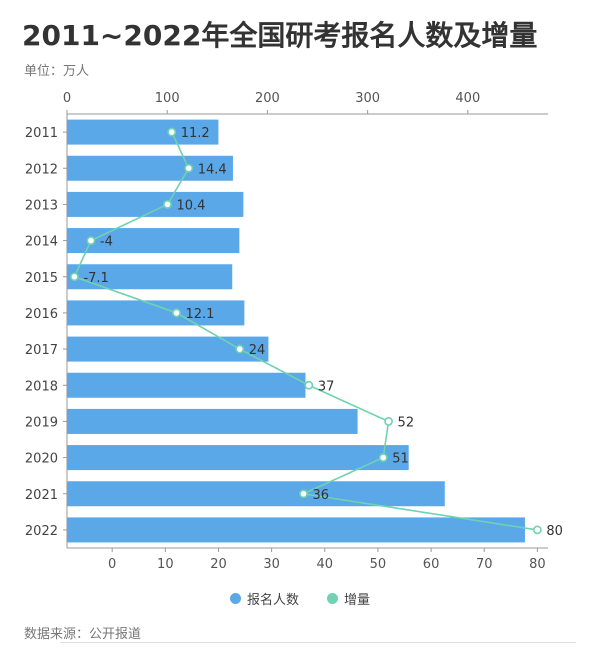 Image resolution: width=600 pixels, height=653 pixels. I want to click on category-label: 2017, so click(41, 350).